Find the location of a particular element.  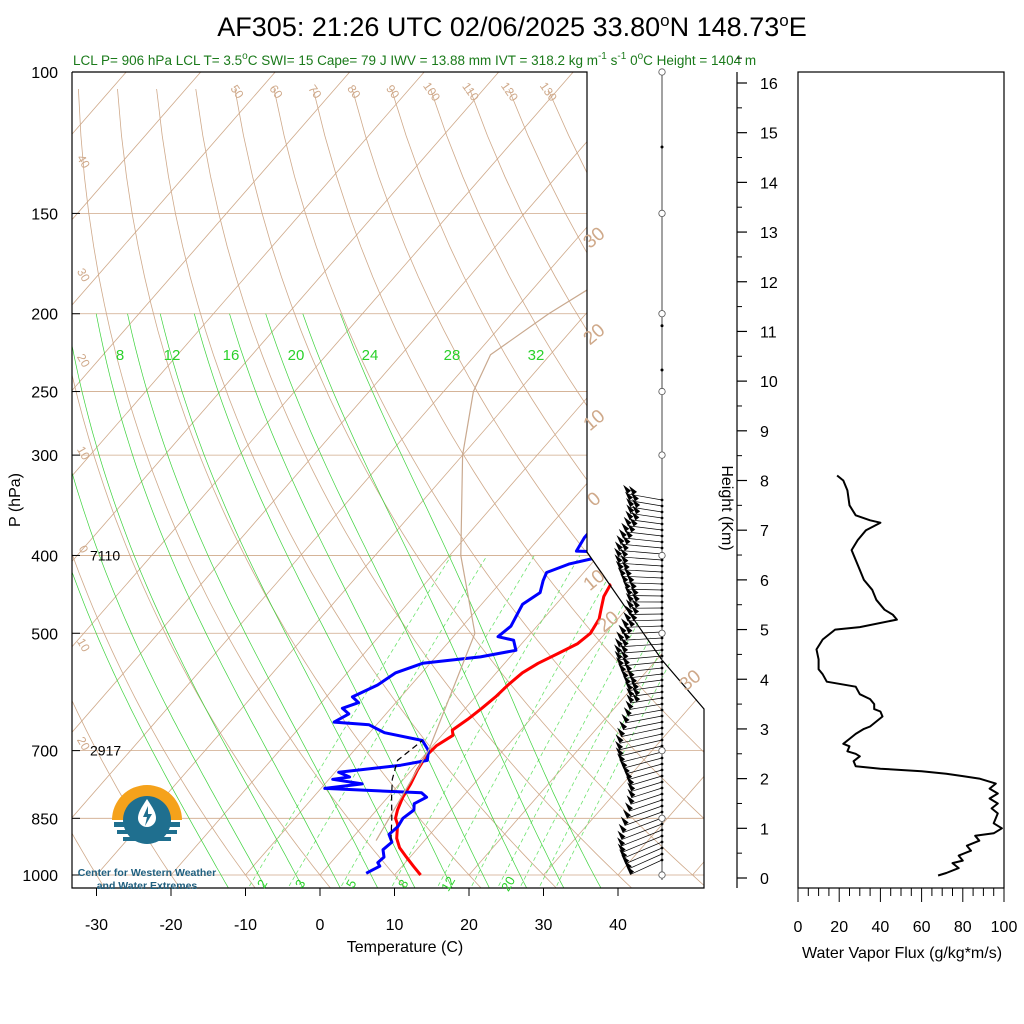

dry-adiabat-label: 50 is located at coordinates (237, 91).